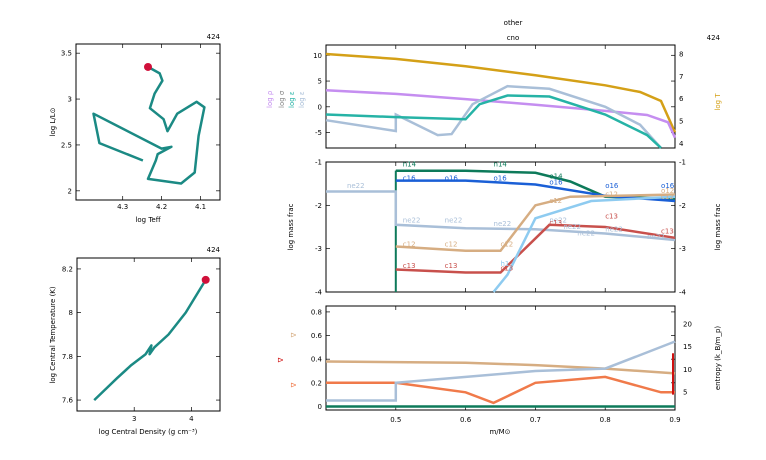  What do you see at coordinates (71, 313) in the screenshot?
I see `trho-y-tick-label: 8` at bounding box center [71, 313].